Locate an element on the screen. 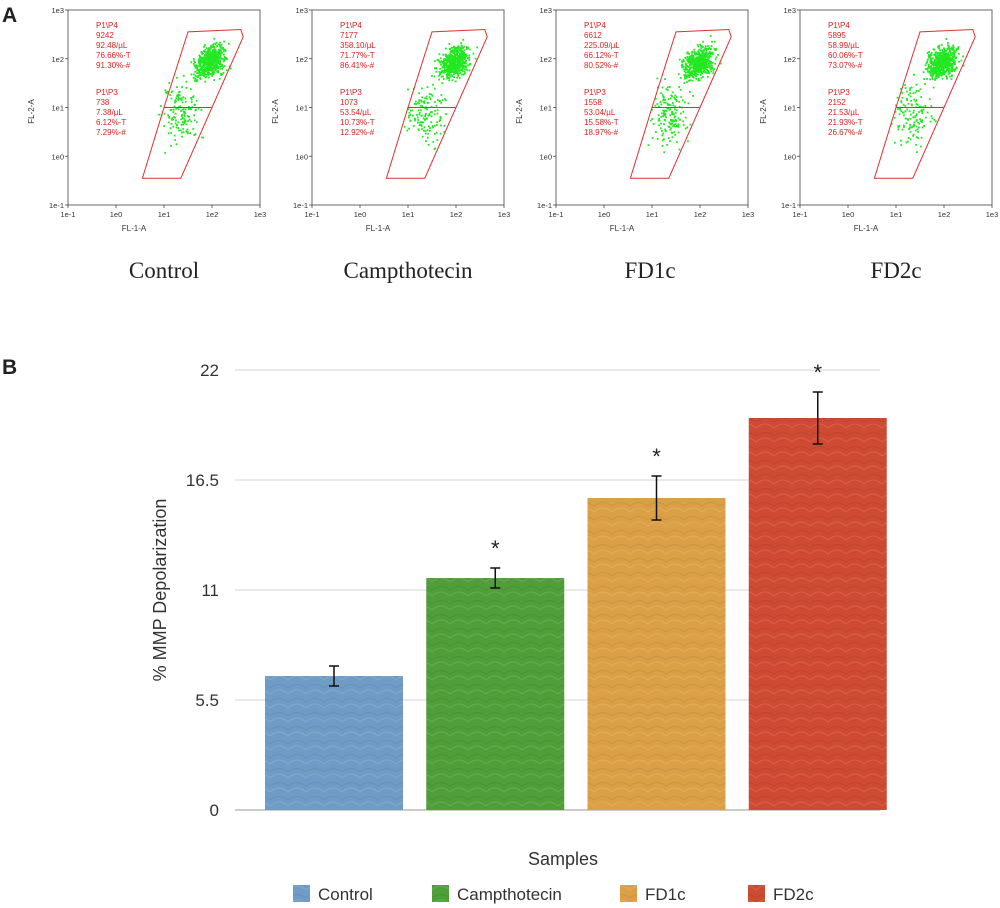 The image size is (1000, 908). y-axis-label: FL-2-A is located at coordinates (275, 111).